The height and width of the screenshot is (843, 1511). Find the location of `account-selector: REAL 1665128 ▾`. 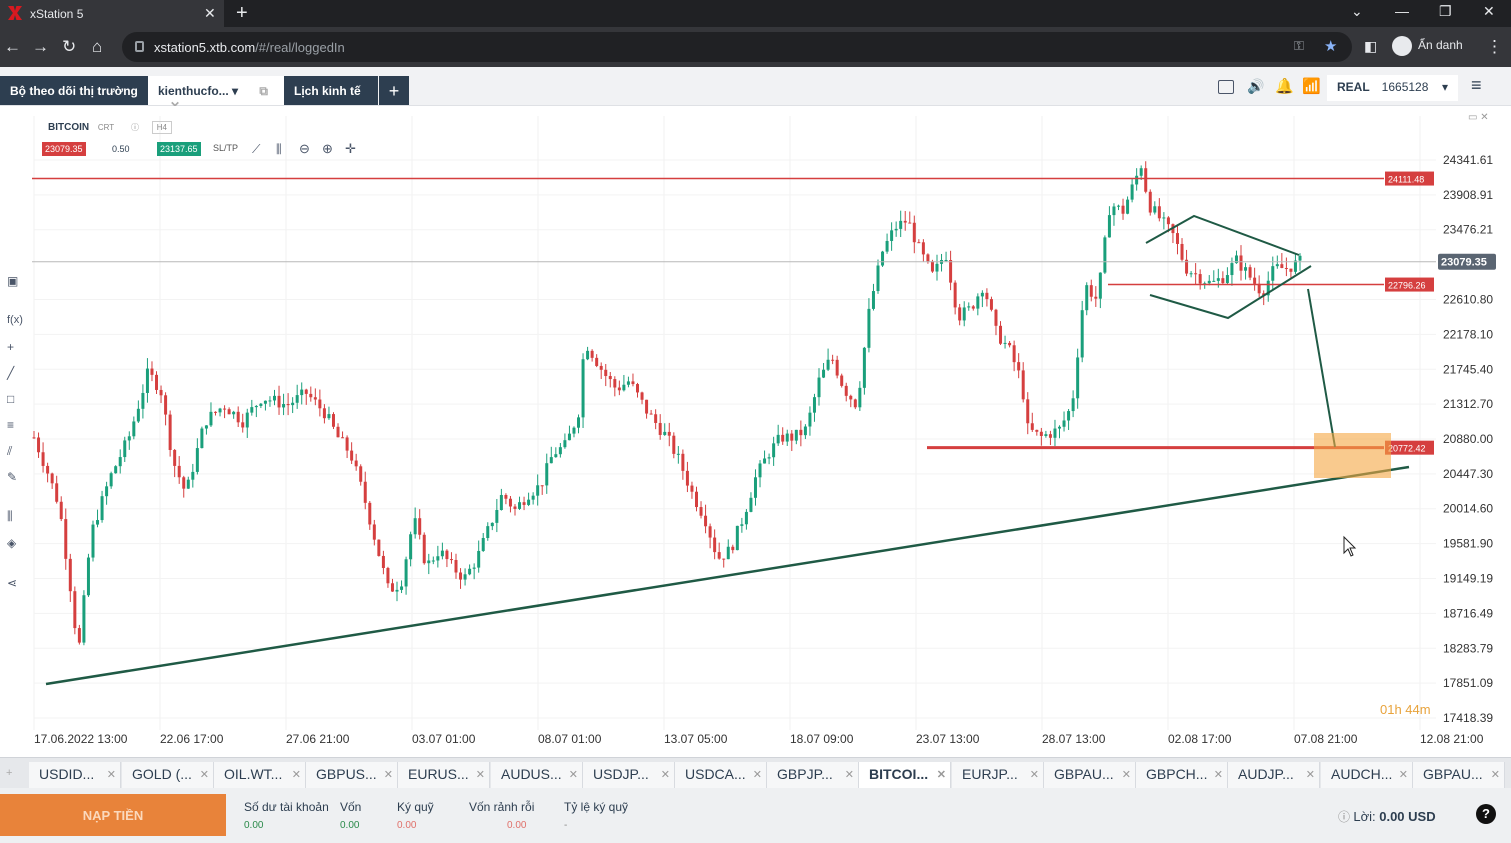

account-selector: REAL 1665128 ▾ is located at coordinates (1392, 88).